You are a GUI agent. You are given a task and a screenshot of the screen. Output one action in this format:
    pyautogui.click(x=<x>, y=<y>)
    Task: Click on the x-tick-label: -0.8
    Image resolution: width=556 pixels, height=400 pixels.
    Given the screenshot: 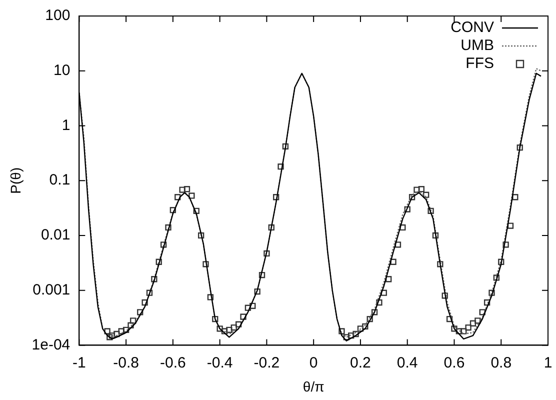 What is the action you would take?
    pyautogui.click(x=126, y=363)
    